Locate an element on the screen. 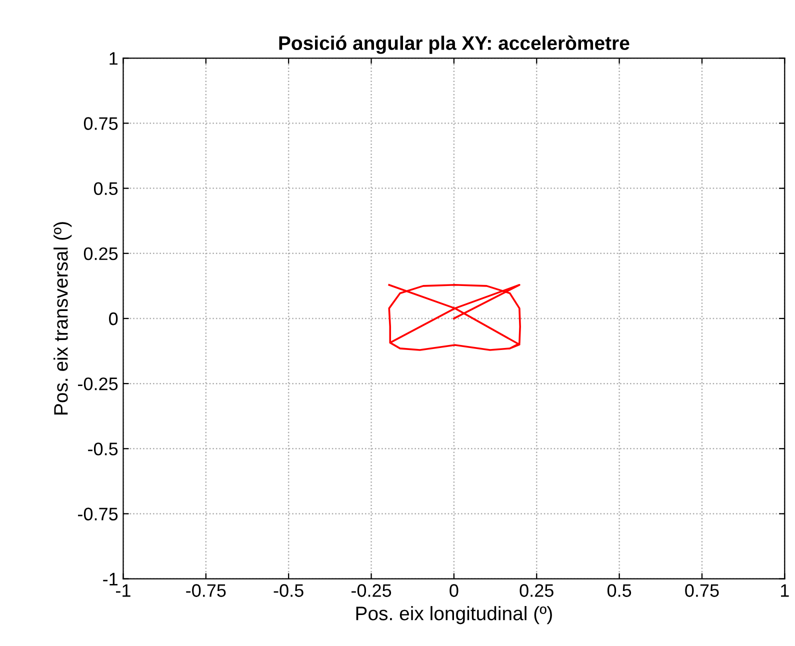 Image resolution: width=795 pixels, height=646 pixels. x-tick-label: 0.75 is located at coordinates (702, 590).